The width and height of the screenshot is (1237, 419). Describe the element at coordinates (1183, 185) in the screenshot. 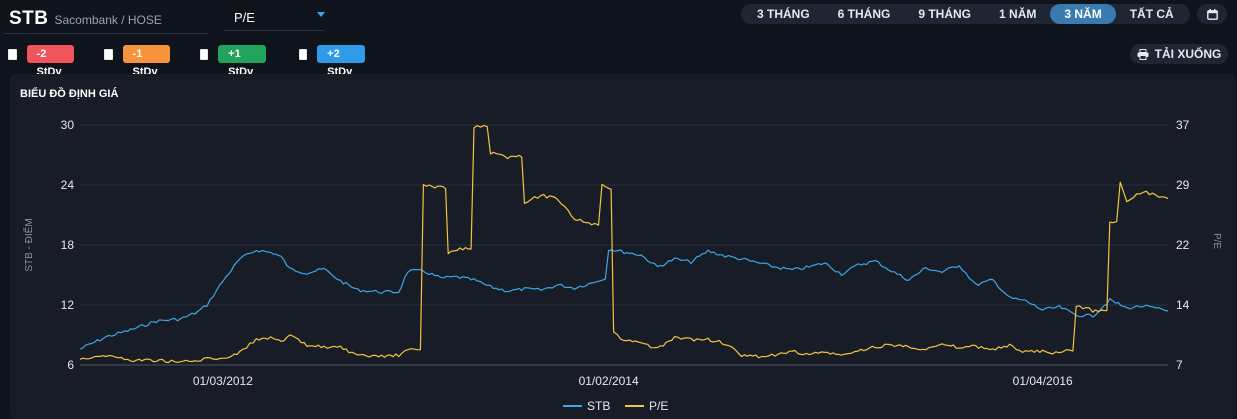

I see `y-right-tick-label: 29` at that location.